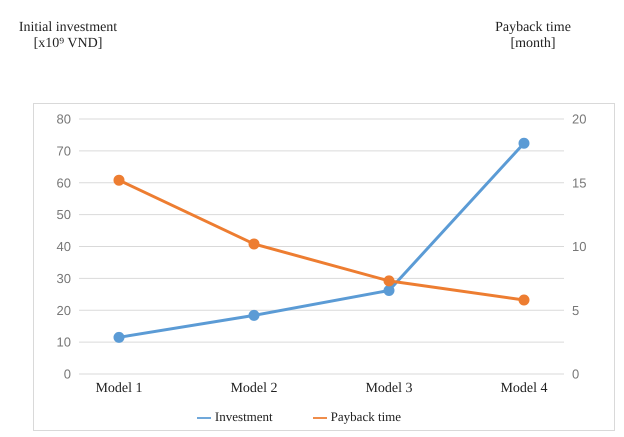 Image resolution: width=624 pixels, height=437 pixels. I want to click on y2-tick-label: 20, so click(579, 119).